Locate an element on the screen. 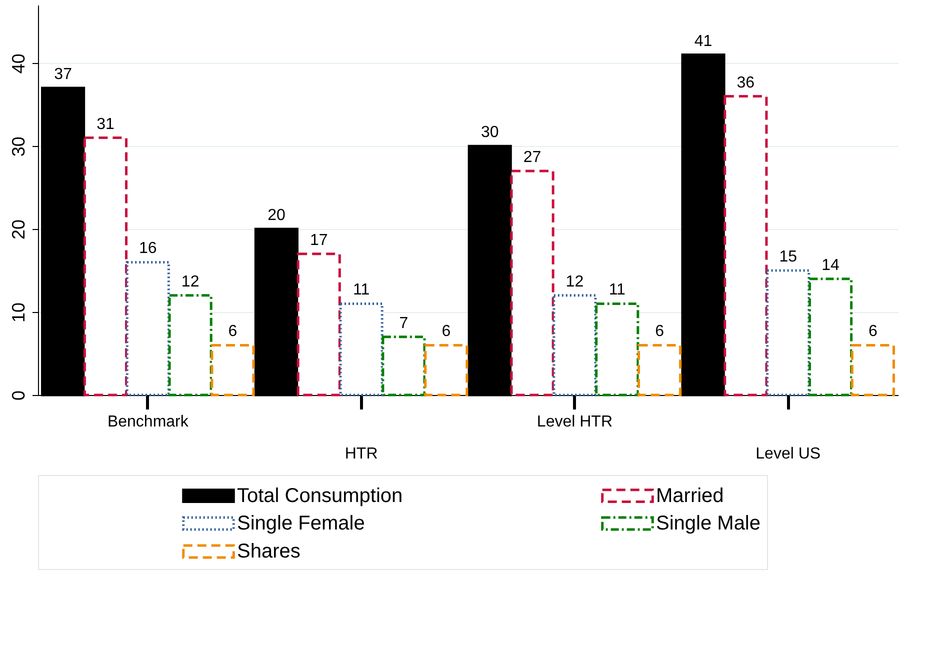  legend-label: Total Consumption is located at coordinates (320, 495).